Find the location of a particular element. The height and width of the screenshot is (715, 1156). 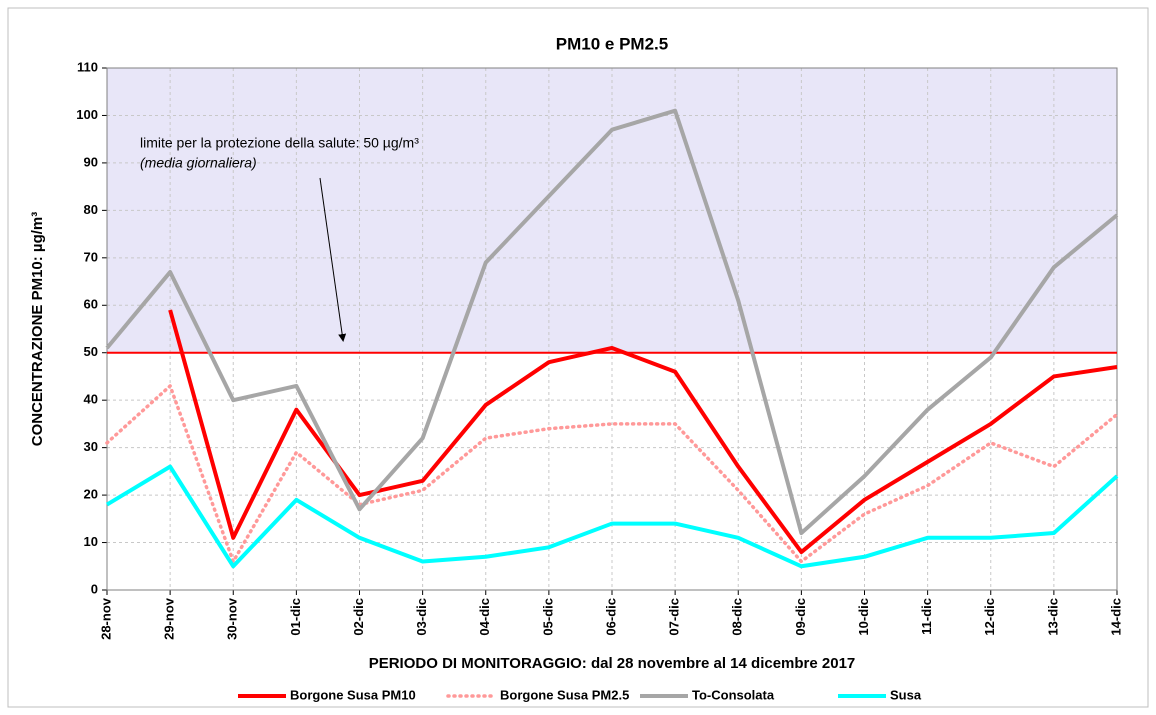

x-tick-label: 06-dic is located at coordinates (610, 617).